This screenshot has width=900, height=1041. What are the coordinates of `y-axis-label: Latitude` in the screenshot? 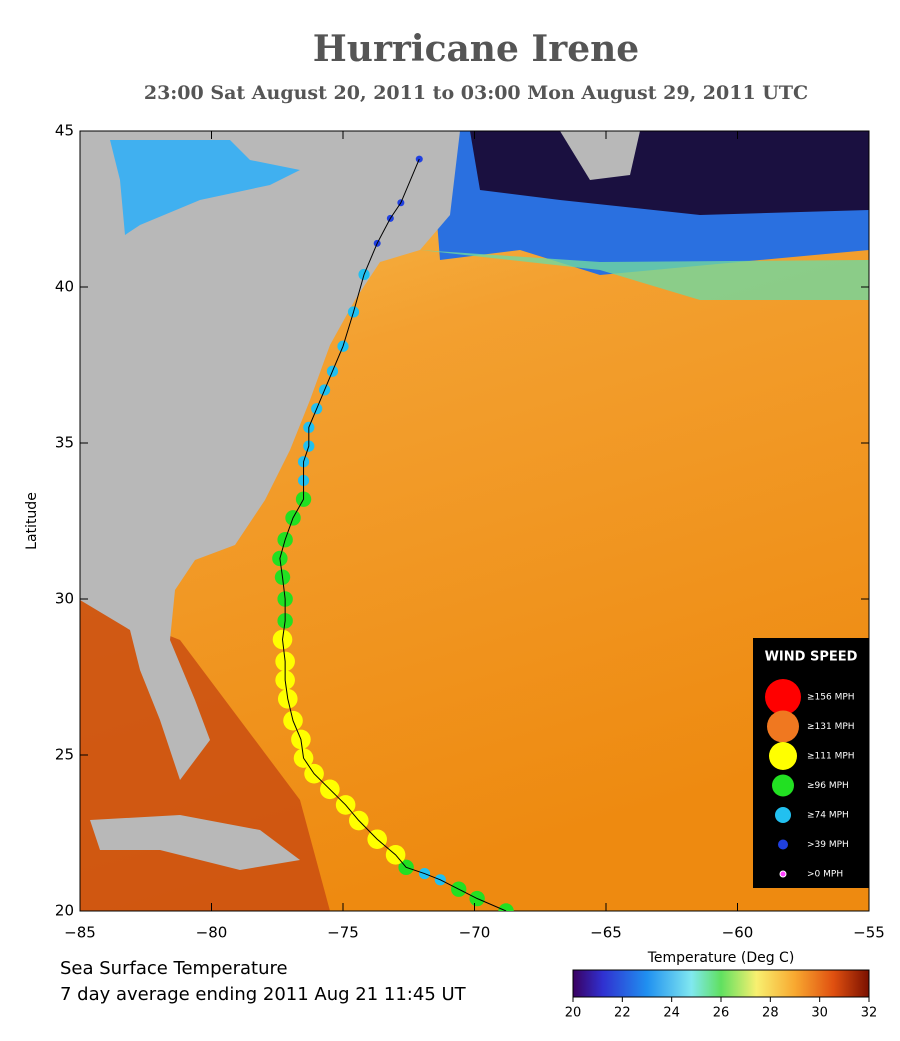 It's located at (32, 521).